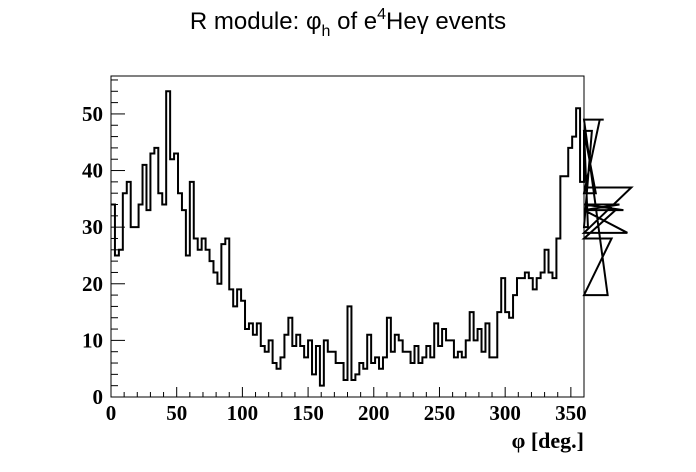 This screenshot has height=472, width=696. I want to click on chart-title: R module: φh of e4Heγ events, so click(348, 23).